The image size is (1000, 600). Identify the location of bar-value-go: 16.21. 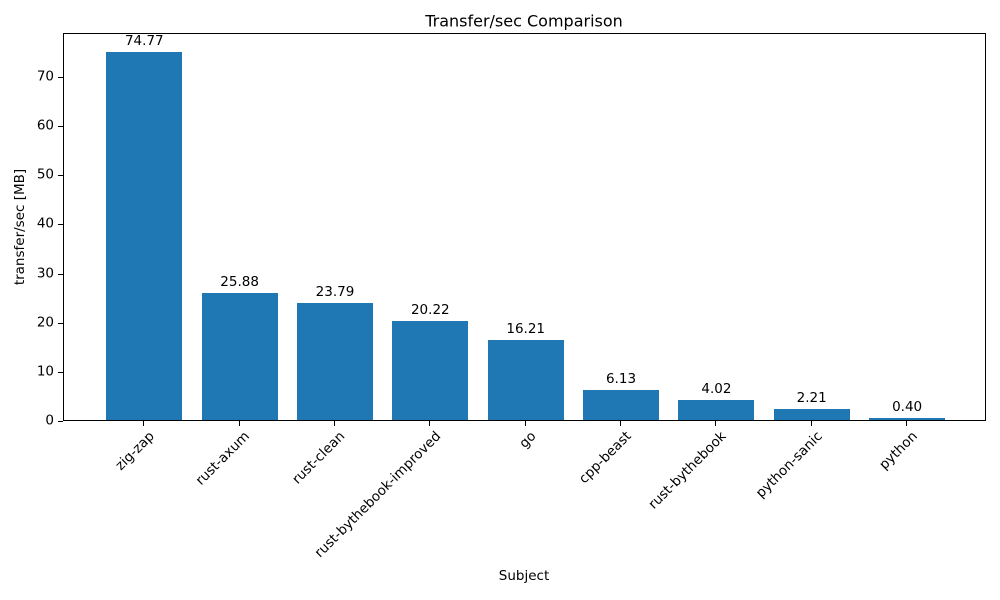
(526, 329).